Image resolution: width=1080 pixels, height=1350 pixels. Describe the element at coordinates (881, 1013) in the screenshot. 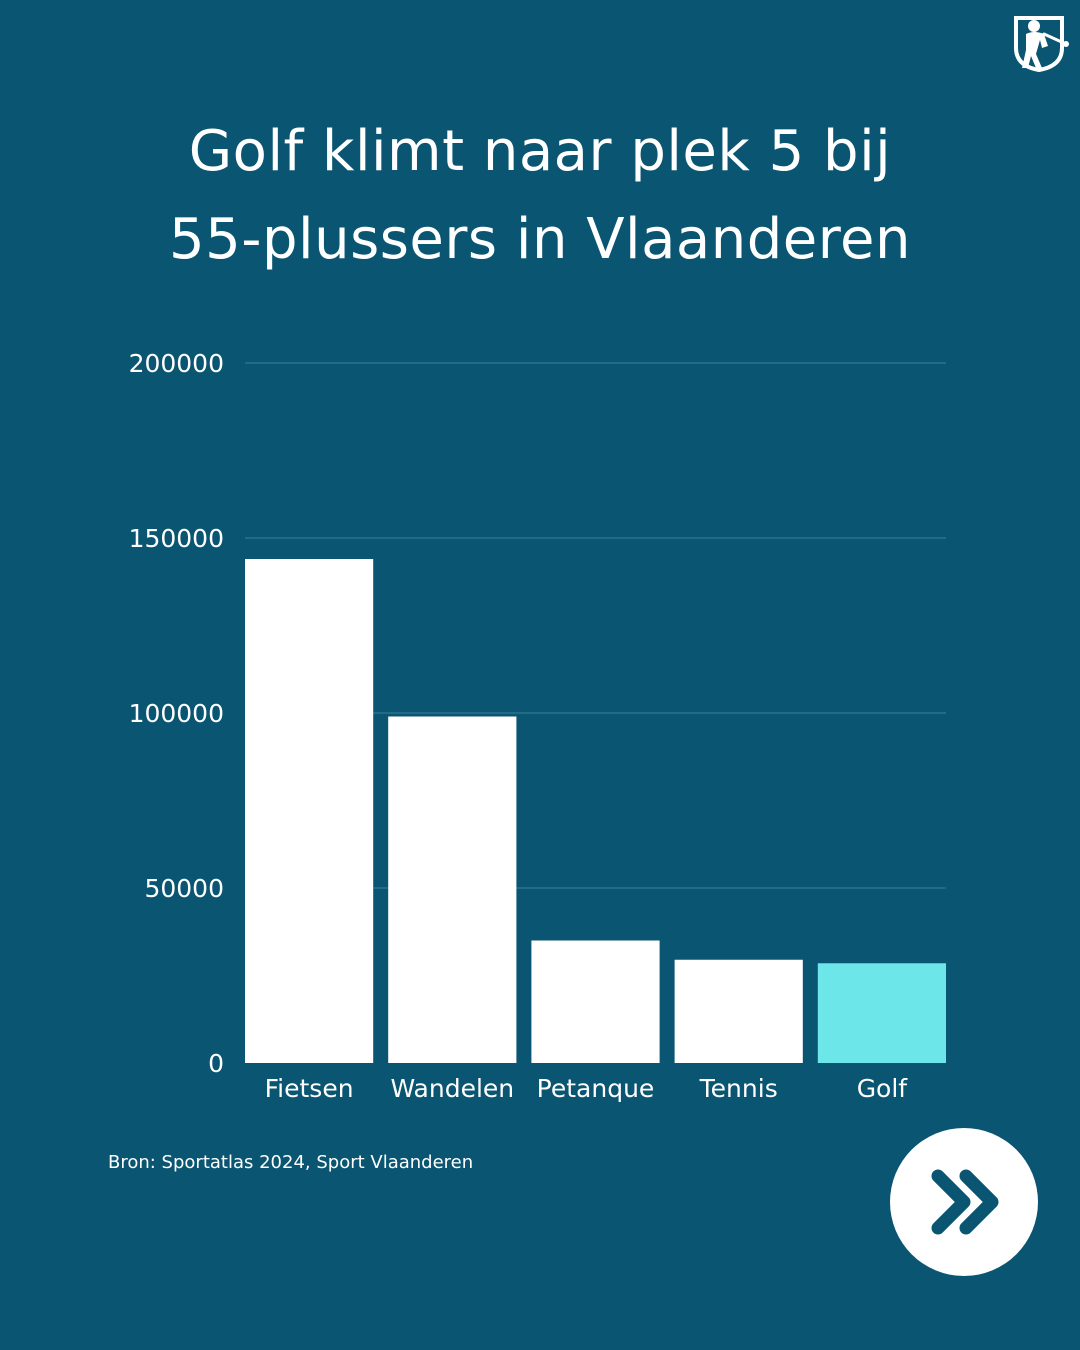

I see `bar-golf` at that location.